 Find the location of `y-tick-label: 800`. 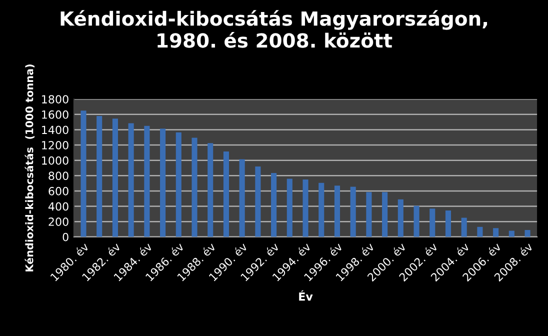

y-tick-label: 800 is located at coordinates (58, 176).